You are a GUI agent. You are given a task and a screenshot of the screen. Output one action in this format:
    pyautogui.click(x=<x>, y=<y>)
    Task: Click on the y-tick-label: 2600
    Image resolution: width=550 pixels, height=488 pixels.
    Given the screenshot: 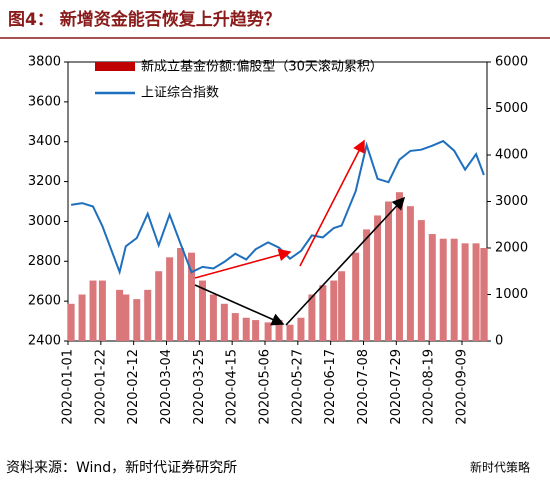 What is the action you would take?
    pyautogui.click(x=44, y=301)
    